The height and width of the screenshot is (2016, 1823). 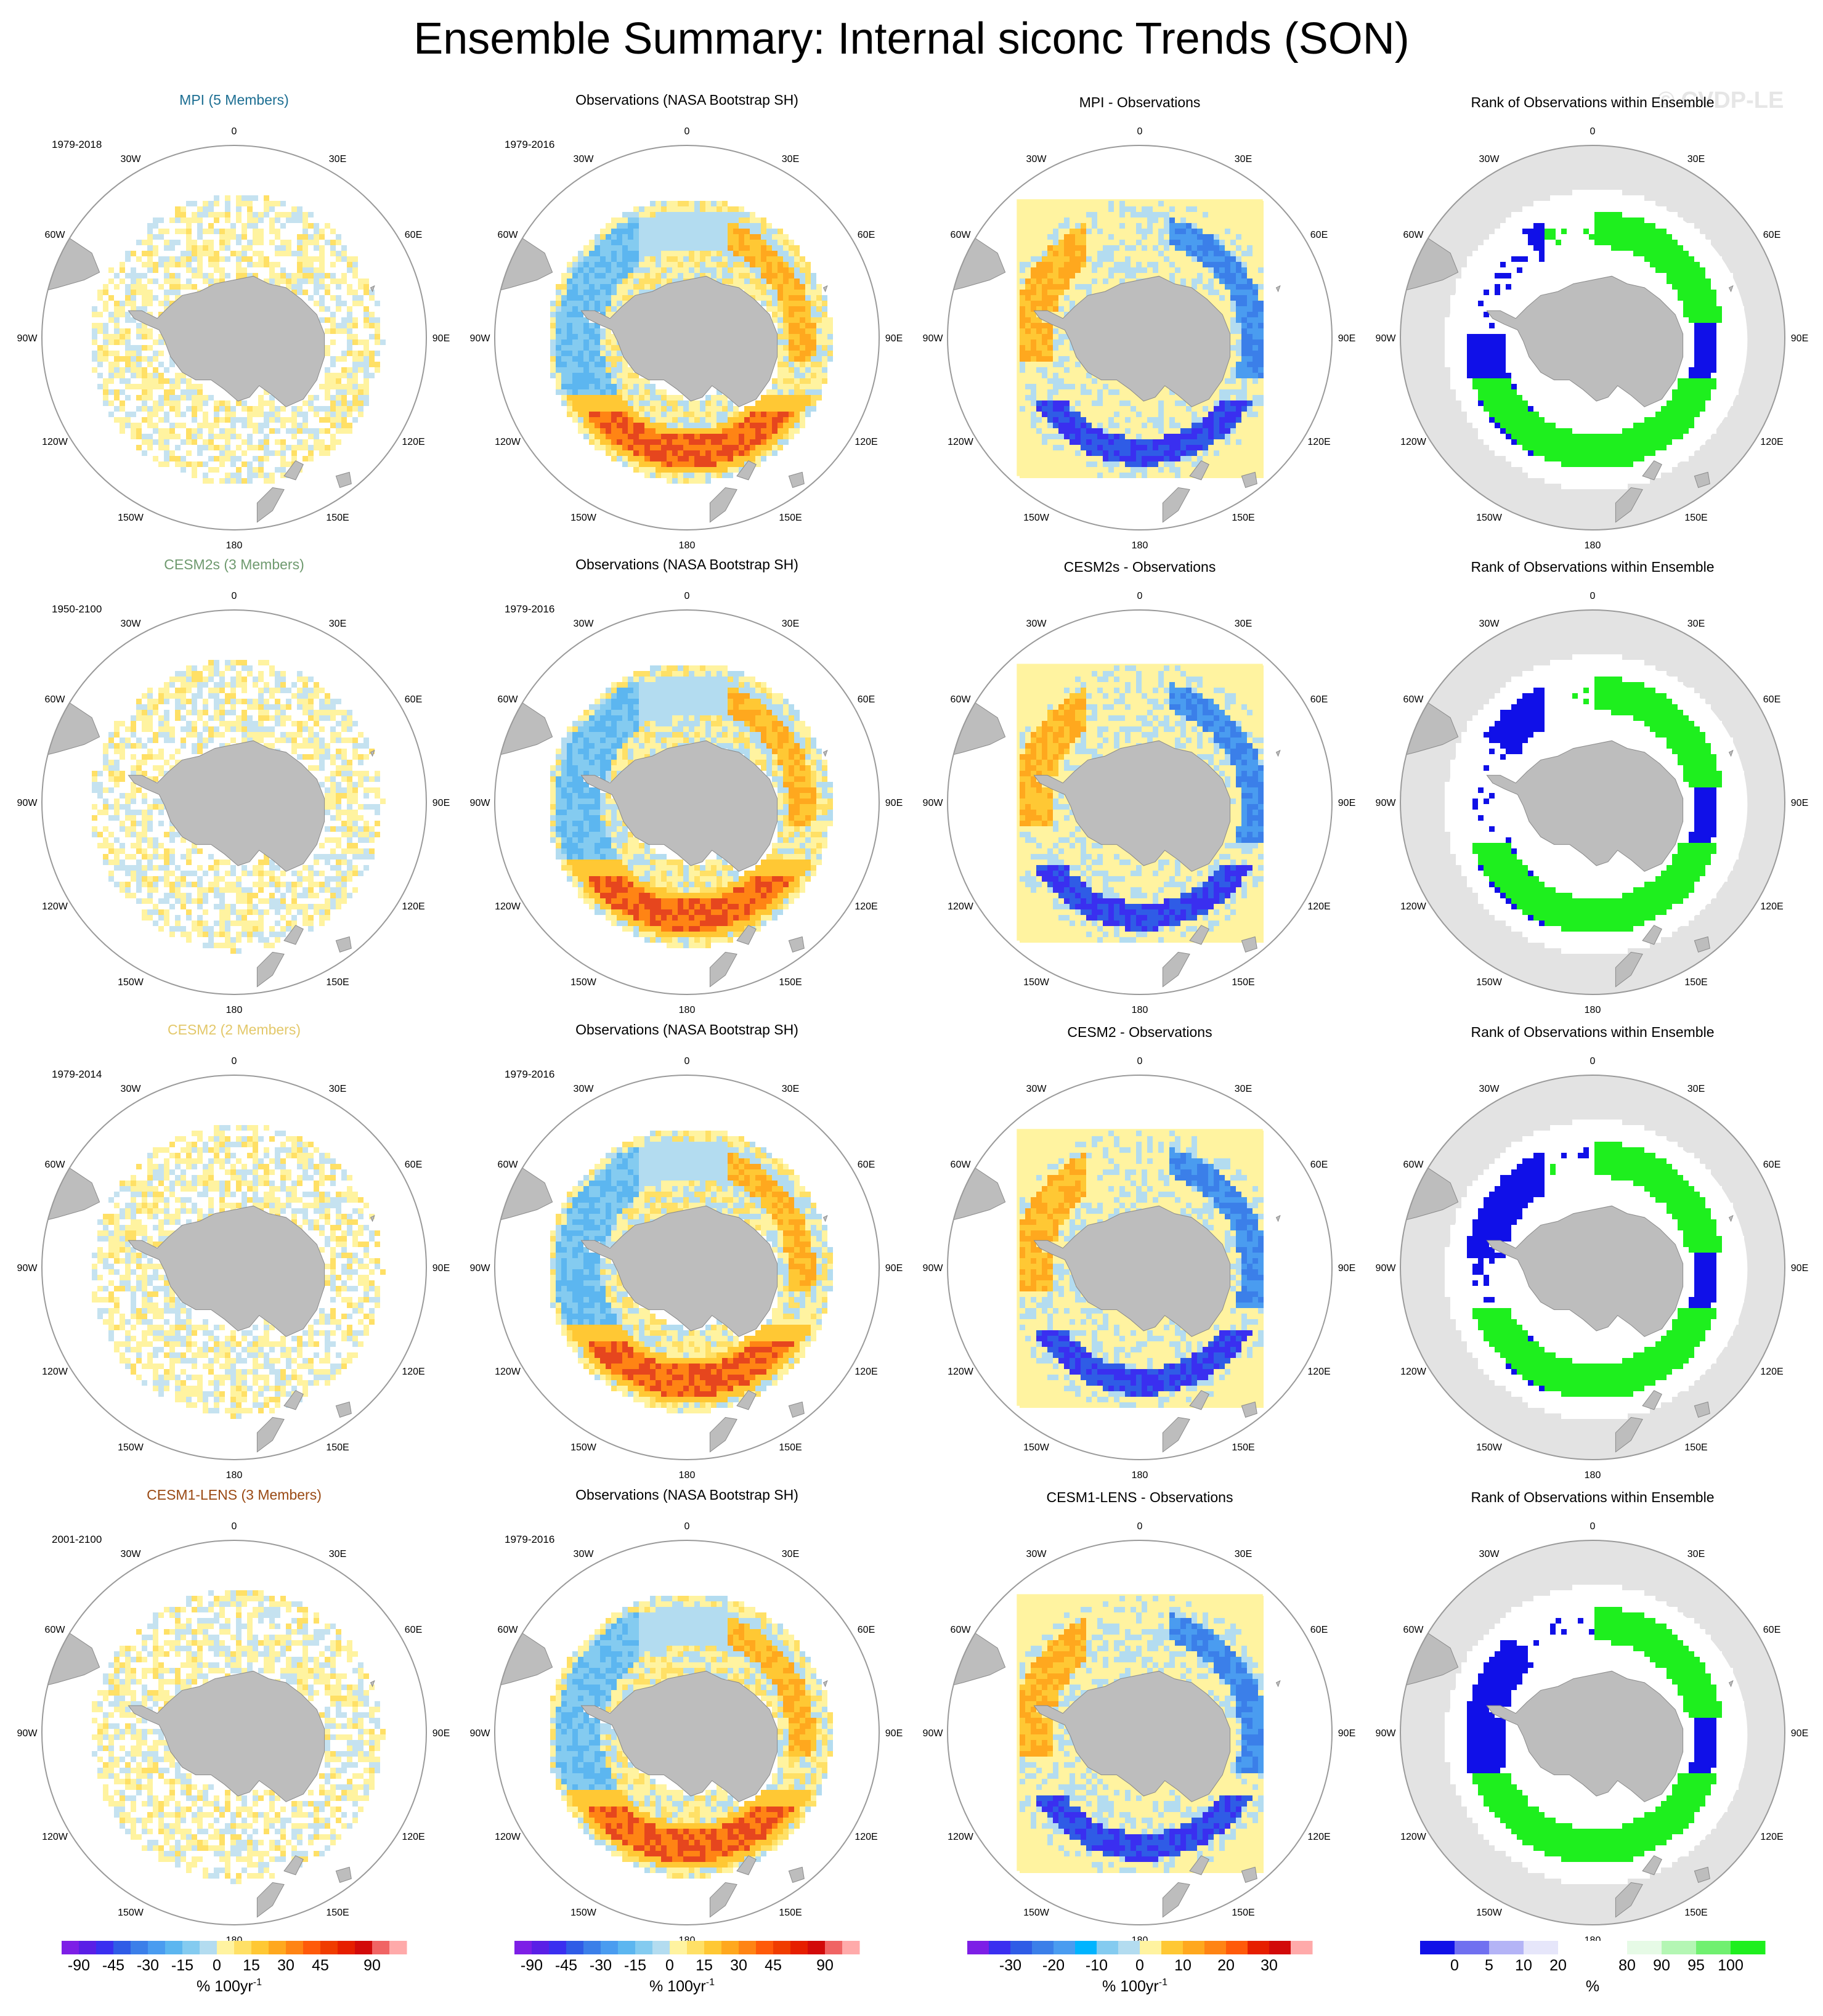 What do you see at coordinates (1097, 1965) in the screenshot?
I see `colorbar-tick-label: -10` at bounding box center [1097, 1965].